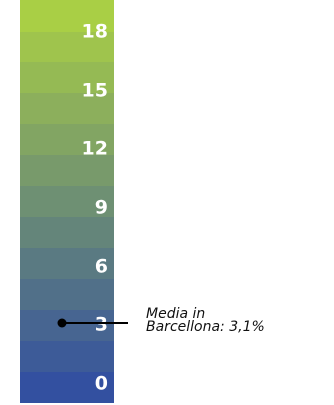 The width and height of the screenshot is (334, 405). Describe the element at coordinates (176, 314) in the screenshot. I see `annotation-line-1: Media in` at that location.